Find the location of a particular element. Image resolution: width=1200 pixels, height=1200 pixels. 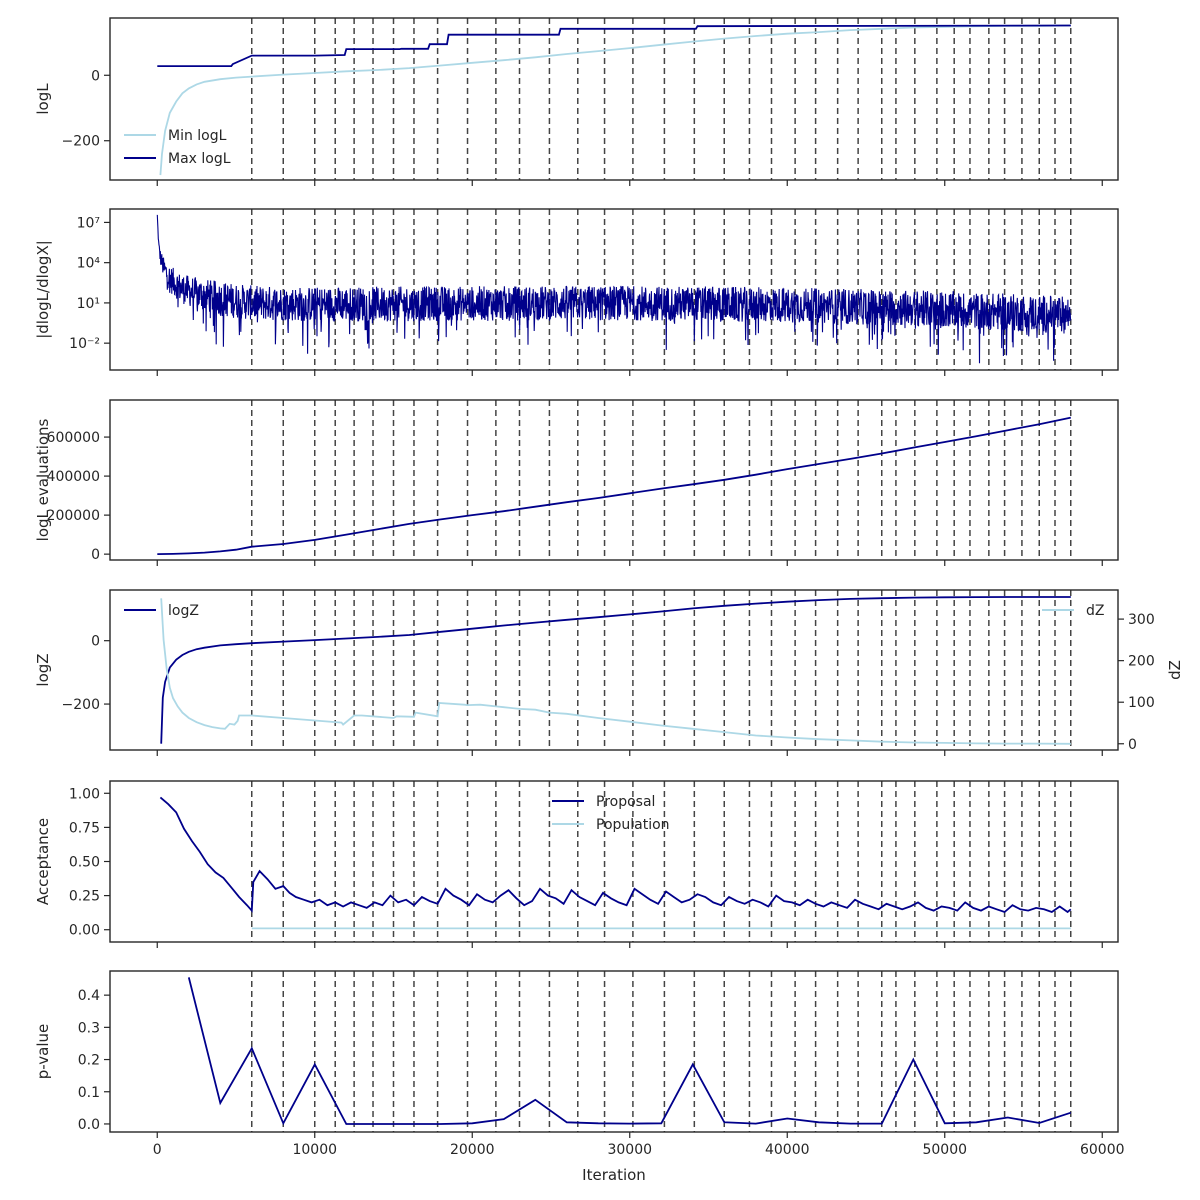

legend-label-logz: logZ is located at coordinates (183, 611).